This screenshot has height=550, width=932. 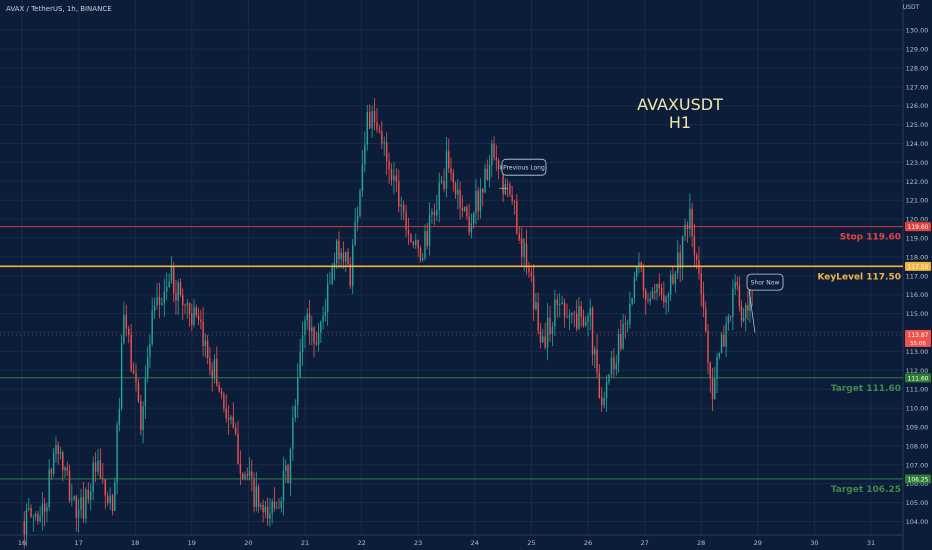 What do you see at coordinates (917, 239) in the screenshot?
I see `price-tick-label: 119.00` at bounding box center [917, 239].